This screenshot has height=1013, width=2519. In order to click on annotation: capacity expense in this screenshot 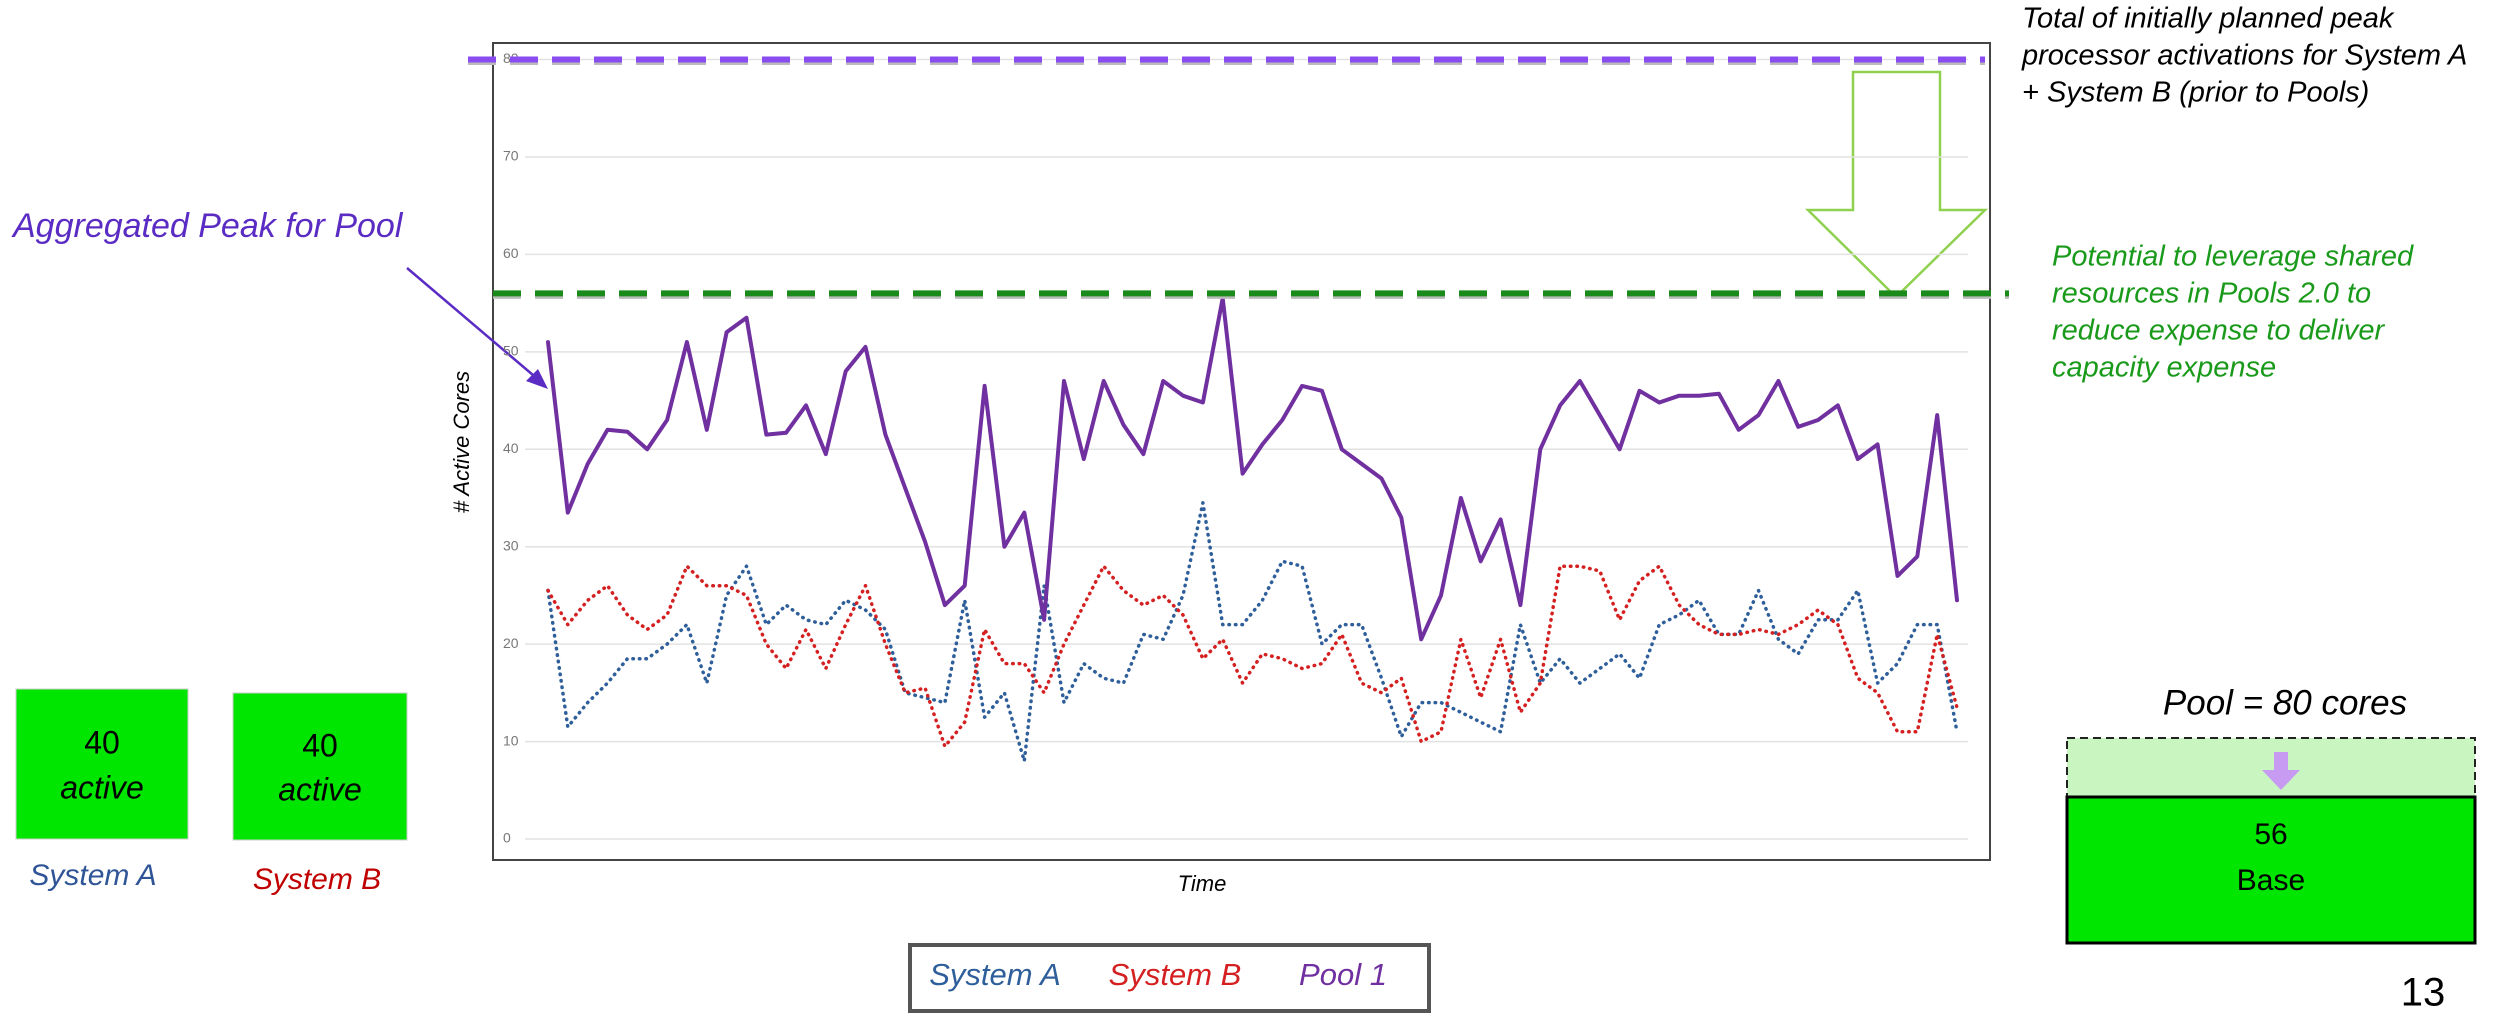, I will do `click(2164, 368)`.